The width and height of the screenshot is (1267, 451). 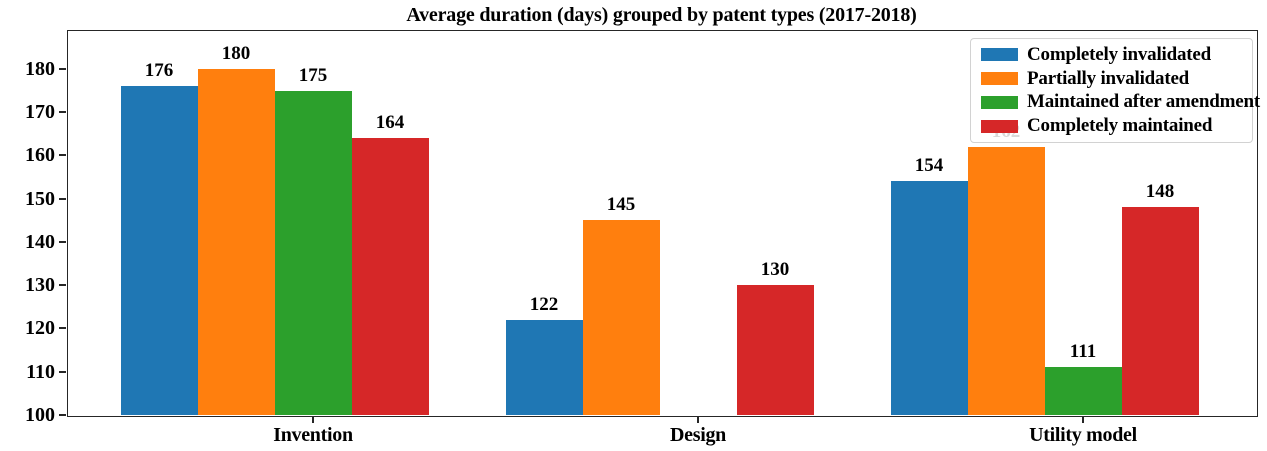 What do you see at coordinates (40, 241) in the screenshot?
I see `y-tick-label: 140` at bounding box center [40, 241].